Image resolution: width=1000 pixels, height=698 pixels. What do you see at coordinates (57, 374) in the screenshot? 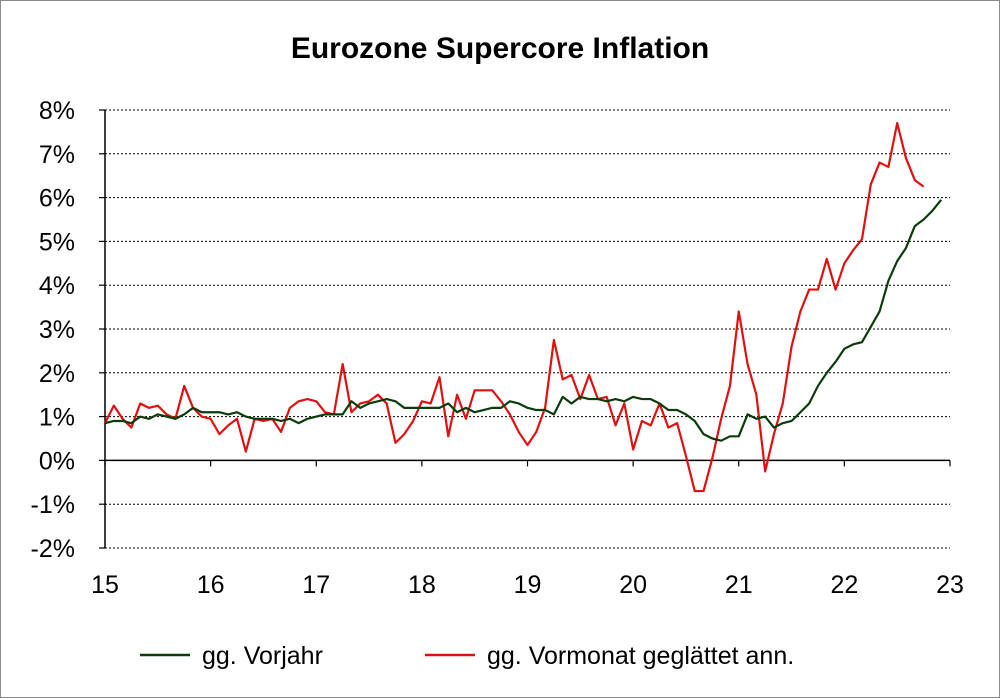
I see `y-tick-label: 2%` at bounding box center [57, 374].